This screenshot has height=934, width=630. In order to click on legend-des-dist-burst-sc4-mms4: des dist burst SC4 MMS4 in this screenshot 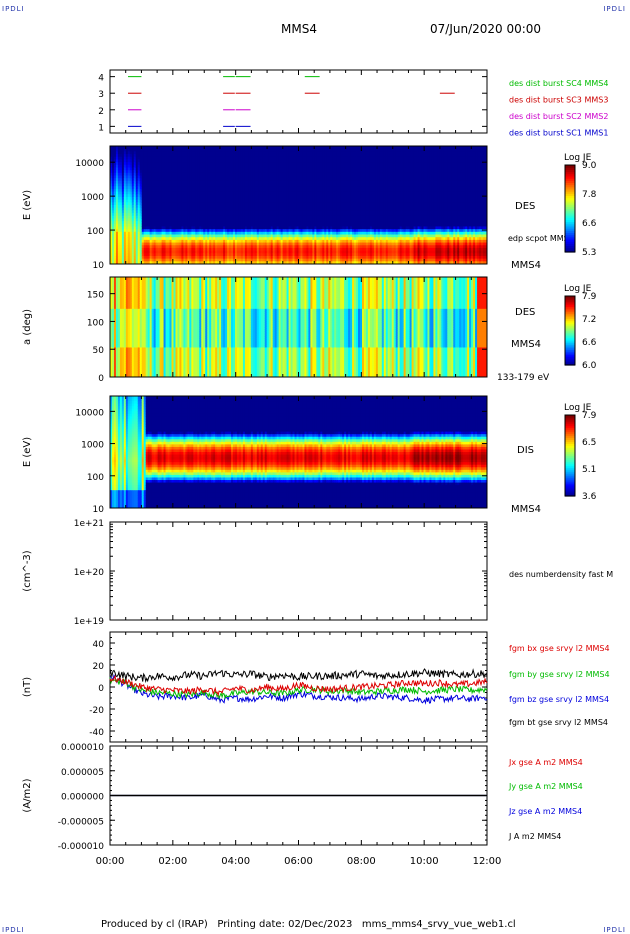, I will do `click(558, 83)`.